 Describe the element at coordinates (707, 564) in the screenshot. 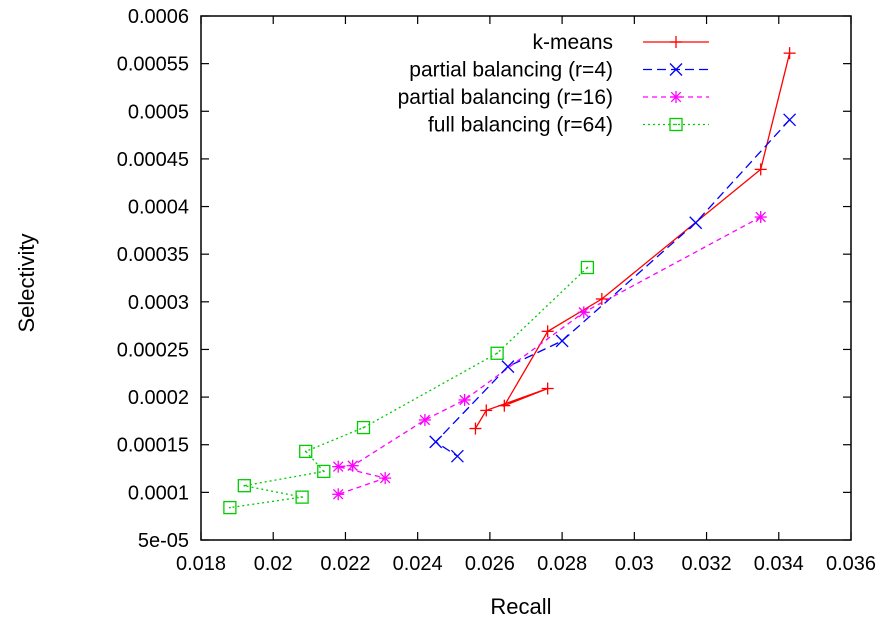

I see `x-tick-label: 0.032` at that location.